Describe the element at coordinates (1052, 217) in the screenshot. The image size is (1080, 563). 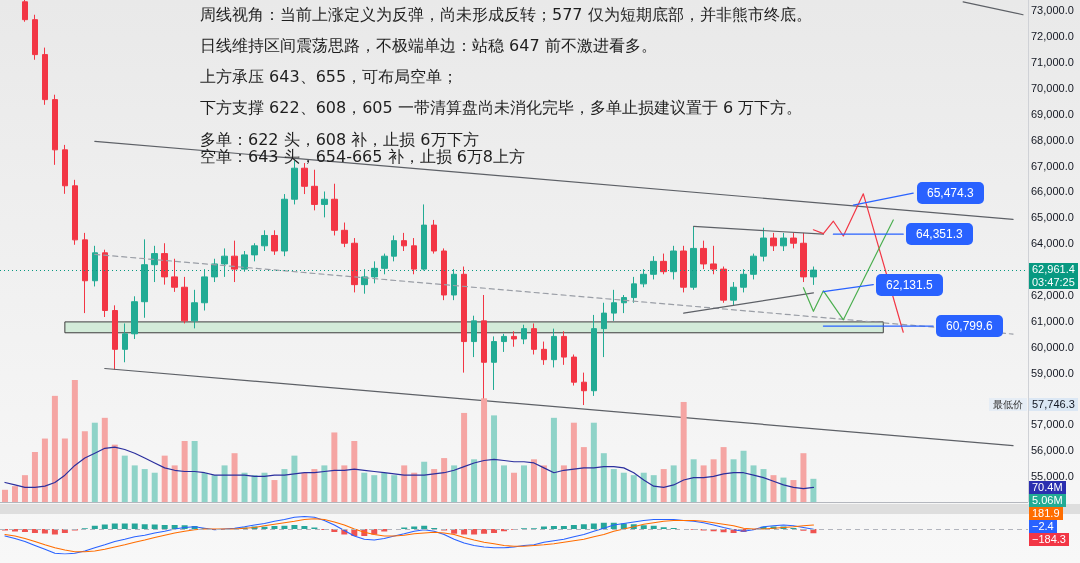
I see `y-tick-label: 65,000.0` at that location.